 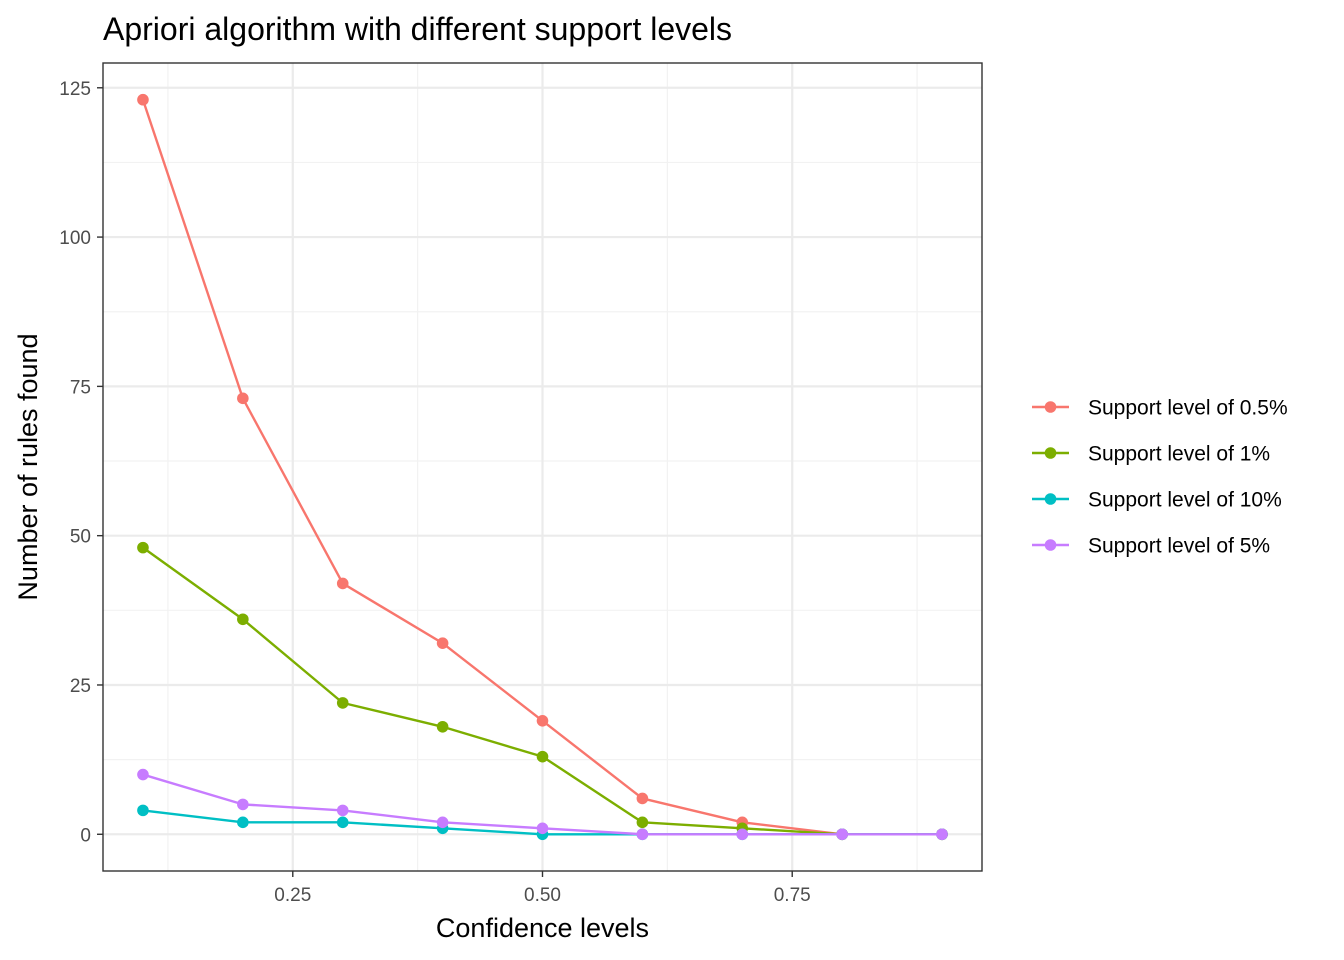 What do you see at coordinates (792, 895) in the screenshot?
I see `x-tick-label-2: 0.75` at bounding box center [792, 895].